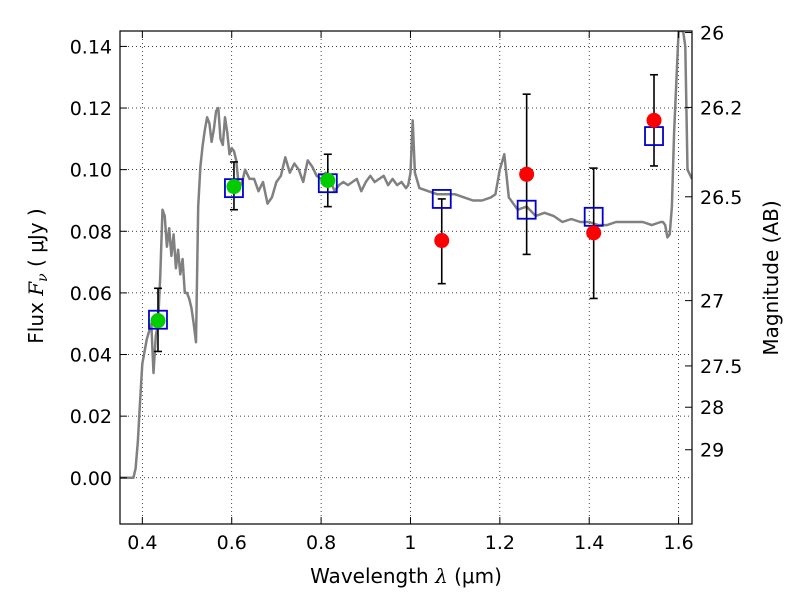  Describe the element at coordinates (91, 356) in the screenshot. I see `y-tick-label: 0.04` at that location.